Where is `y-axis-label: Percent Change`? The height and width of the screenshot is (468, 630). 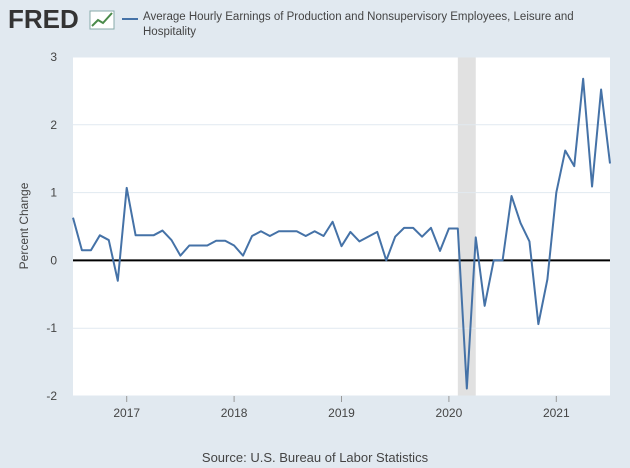
y-axis-label: Percent Change is located at coordinates (24, 225).